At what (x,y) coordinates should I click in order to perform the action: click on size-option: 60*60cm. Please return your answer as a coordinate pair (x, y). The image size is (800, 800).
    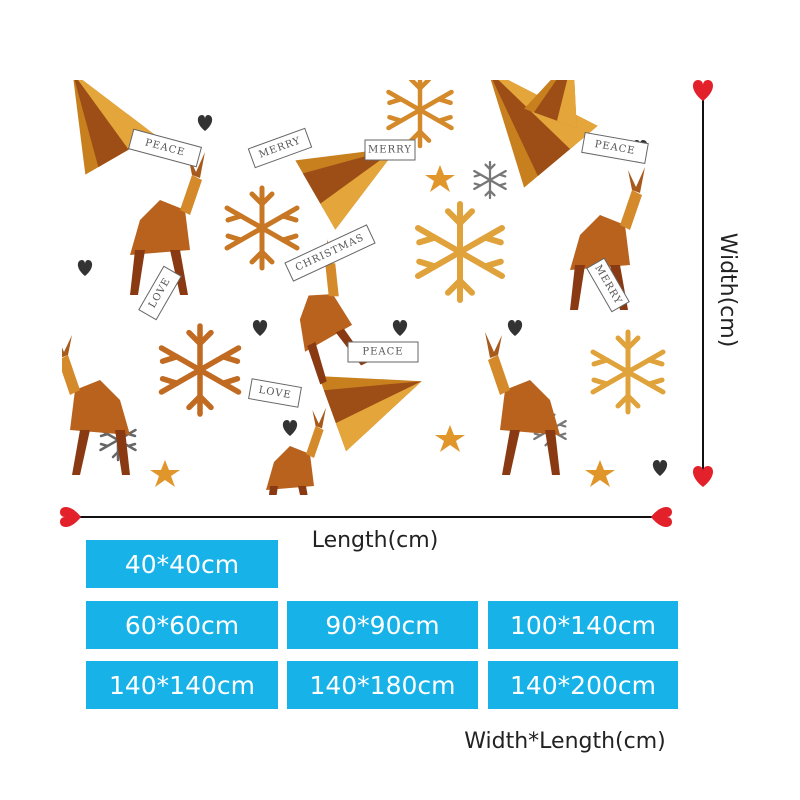
    Looking at the image, I should click on (182, 625).